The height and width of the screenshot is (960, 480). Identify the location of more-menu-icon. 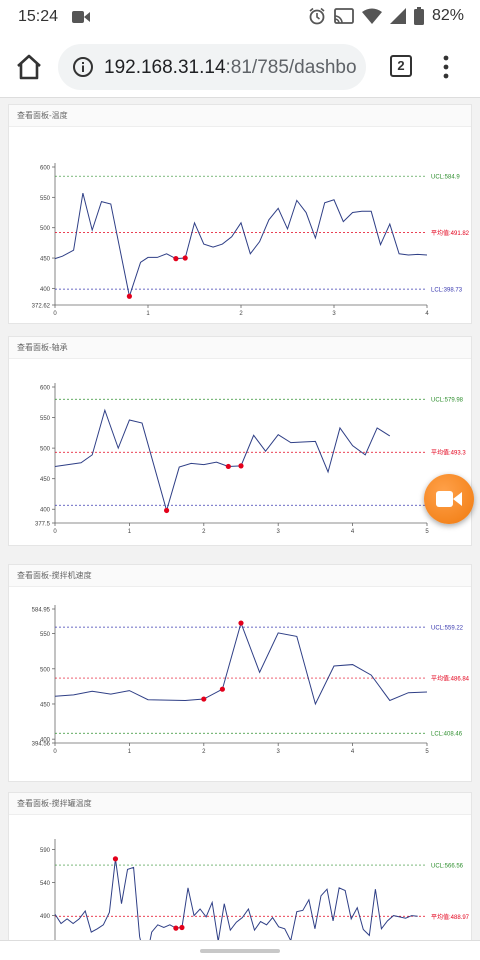
(446, 67).